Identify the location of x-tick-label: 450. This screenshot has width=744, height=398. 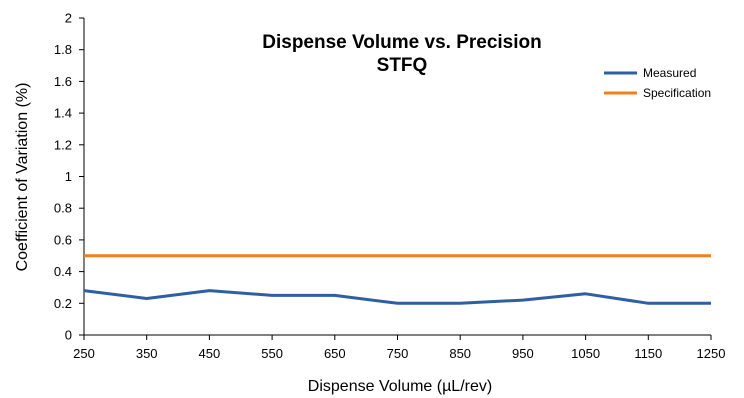
(210, 353).